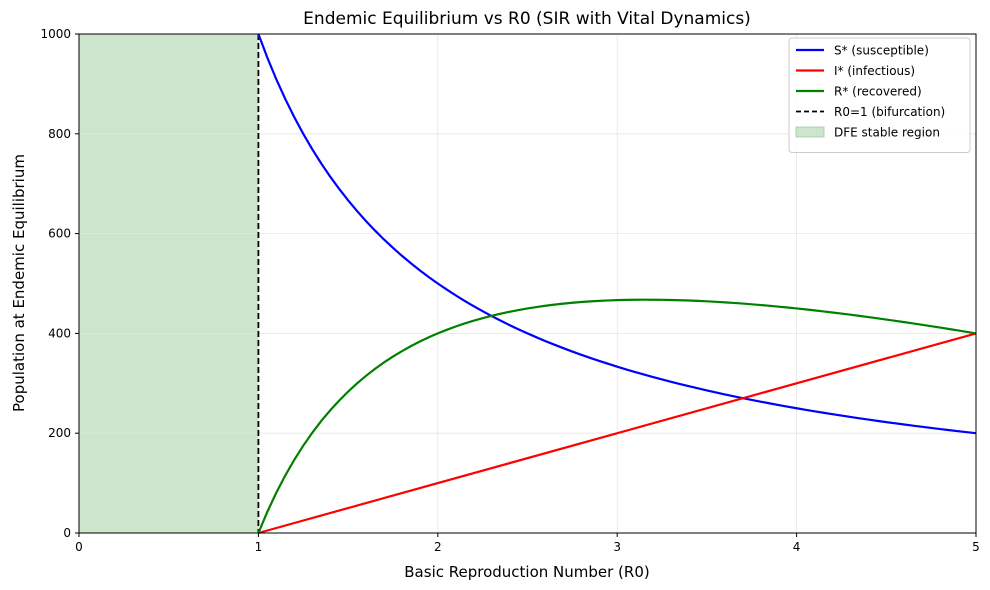  I want to click on y-tick-label: 800, so click(59, 134).